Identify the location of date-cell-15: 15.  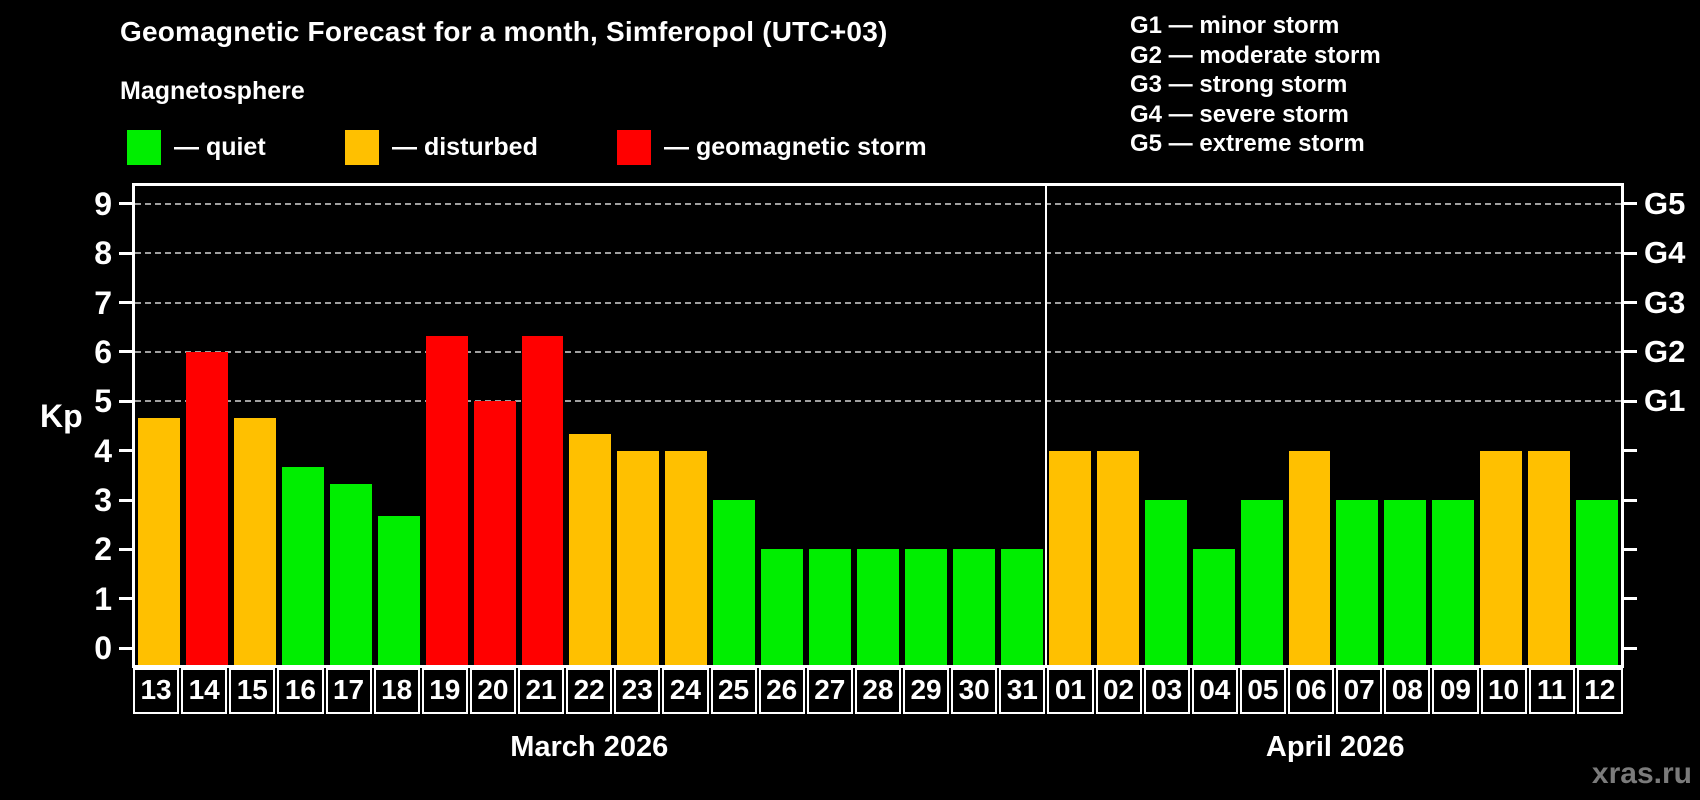
(252, 691).